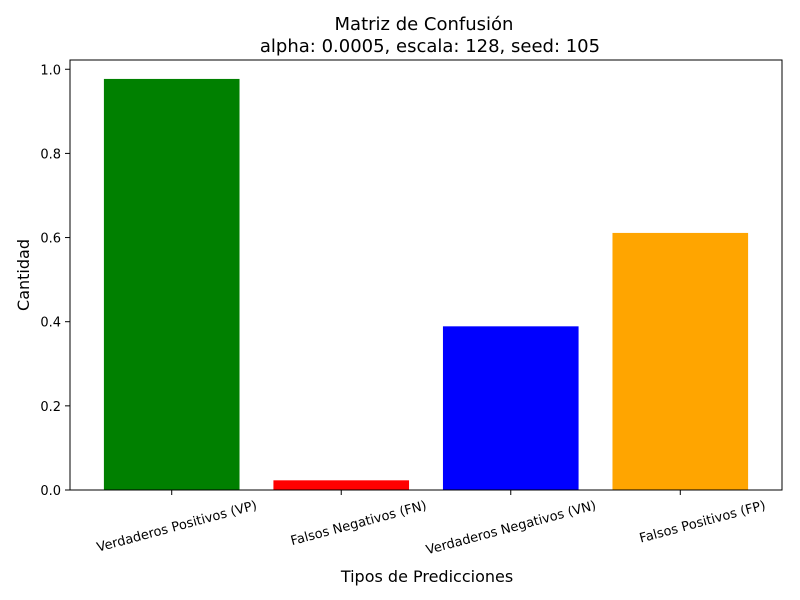  I want to click on y-axis-label: Cantidad, so click(23, 275).